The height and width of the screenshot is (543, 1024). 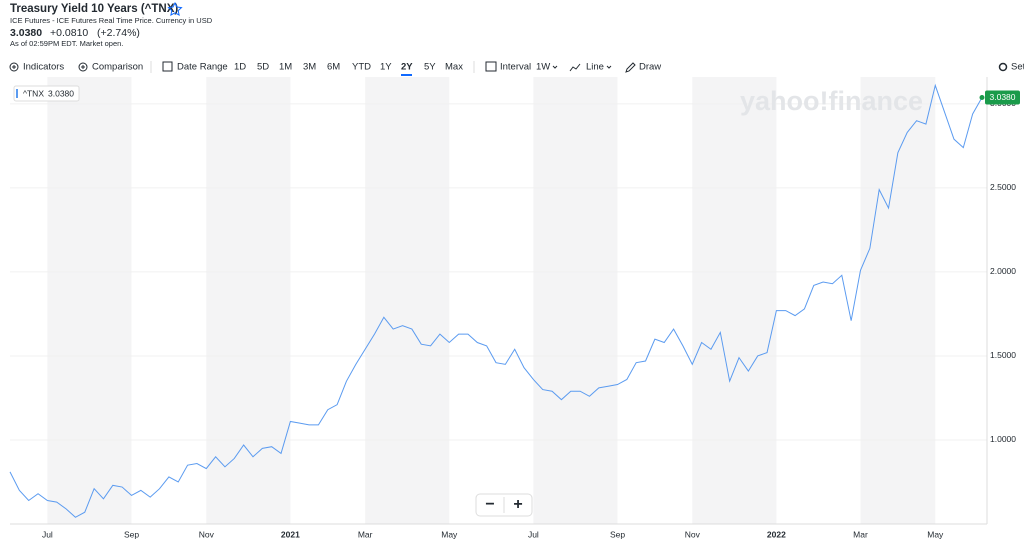 I want to click on legend-name: ^TNX, so click(x=33, y=93).